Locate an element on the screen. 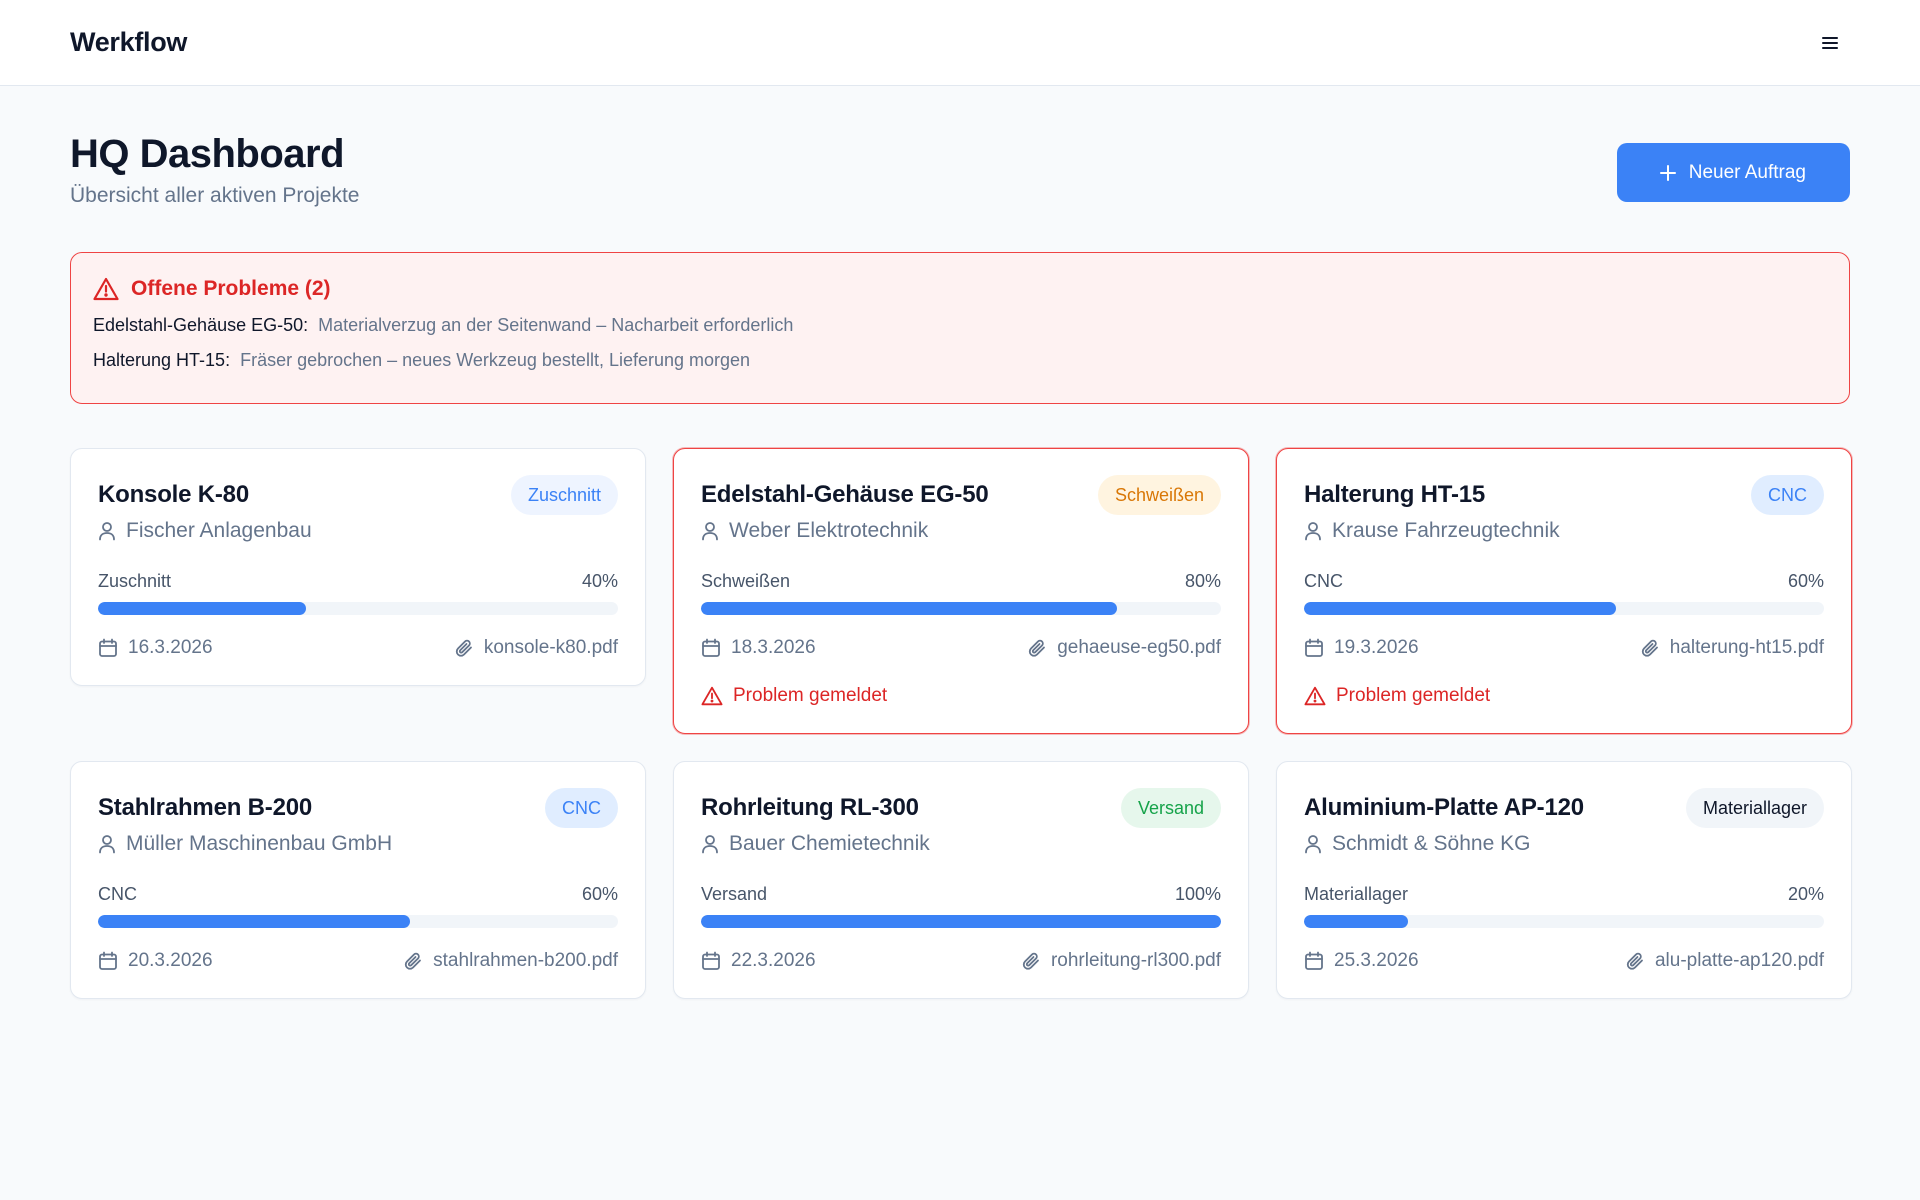 The width and height of the screenshot is (1920, 1200). brand-logo: Werkflow is located at coordinates (129, 42).